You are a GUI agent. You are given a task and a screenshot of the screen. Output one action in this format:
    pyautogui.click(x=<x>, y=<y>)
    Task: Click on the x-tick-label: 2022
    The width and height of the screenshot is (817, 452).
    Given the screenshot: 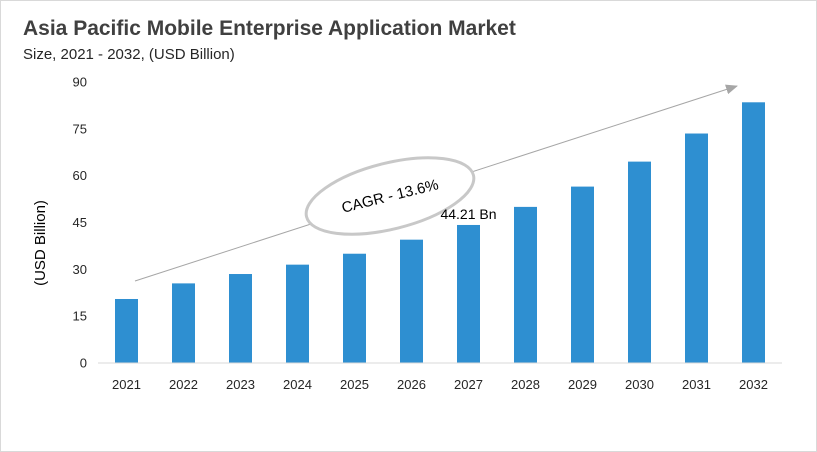 What is the action you would take?
    pyautogui.click(x=183, y=384)
    